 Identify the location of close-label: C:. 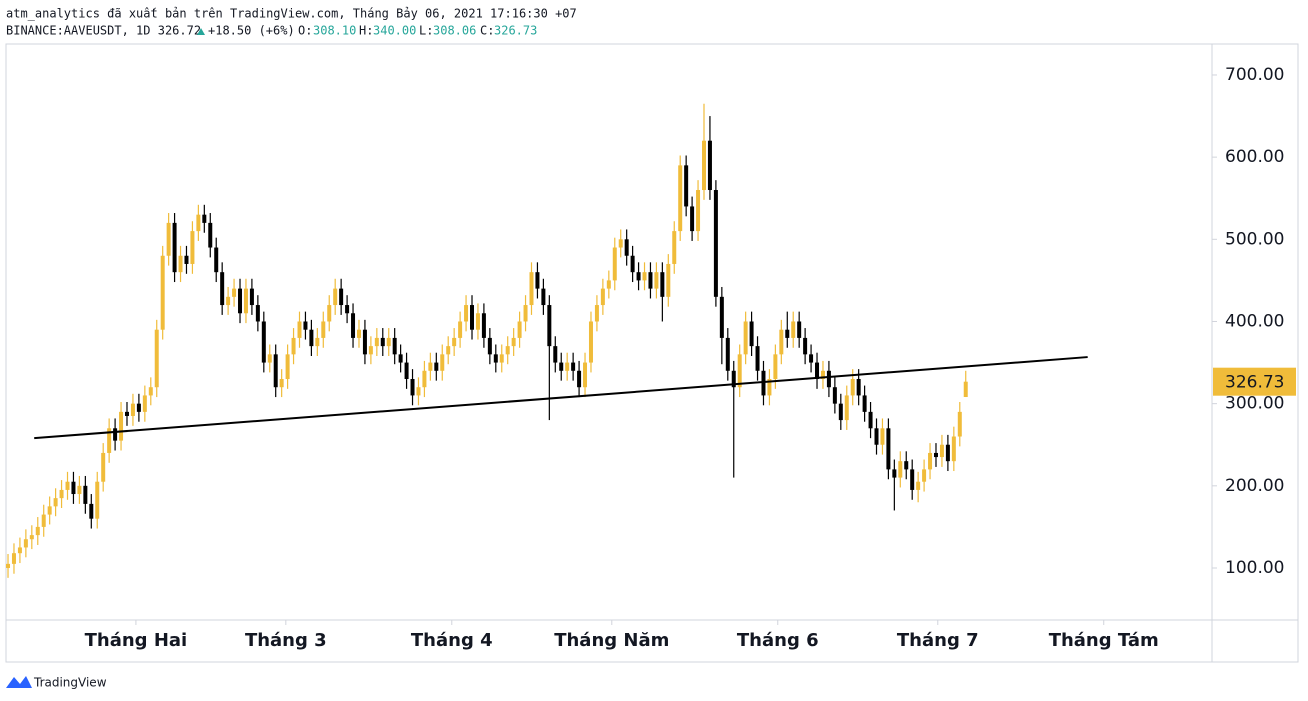
(487, 31).